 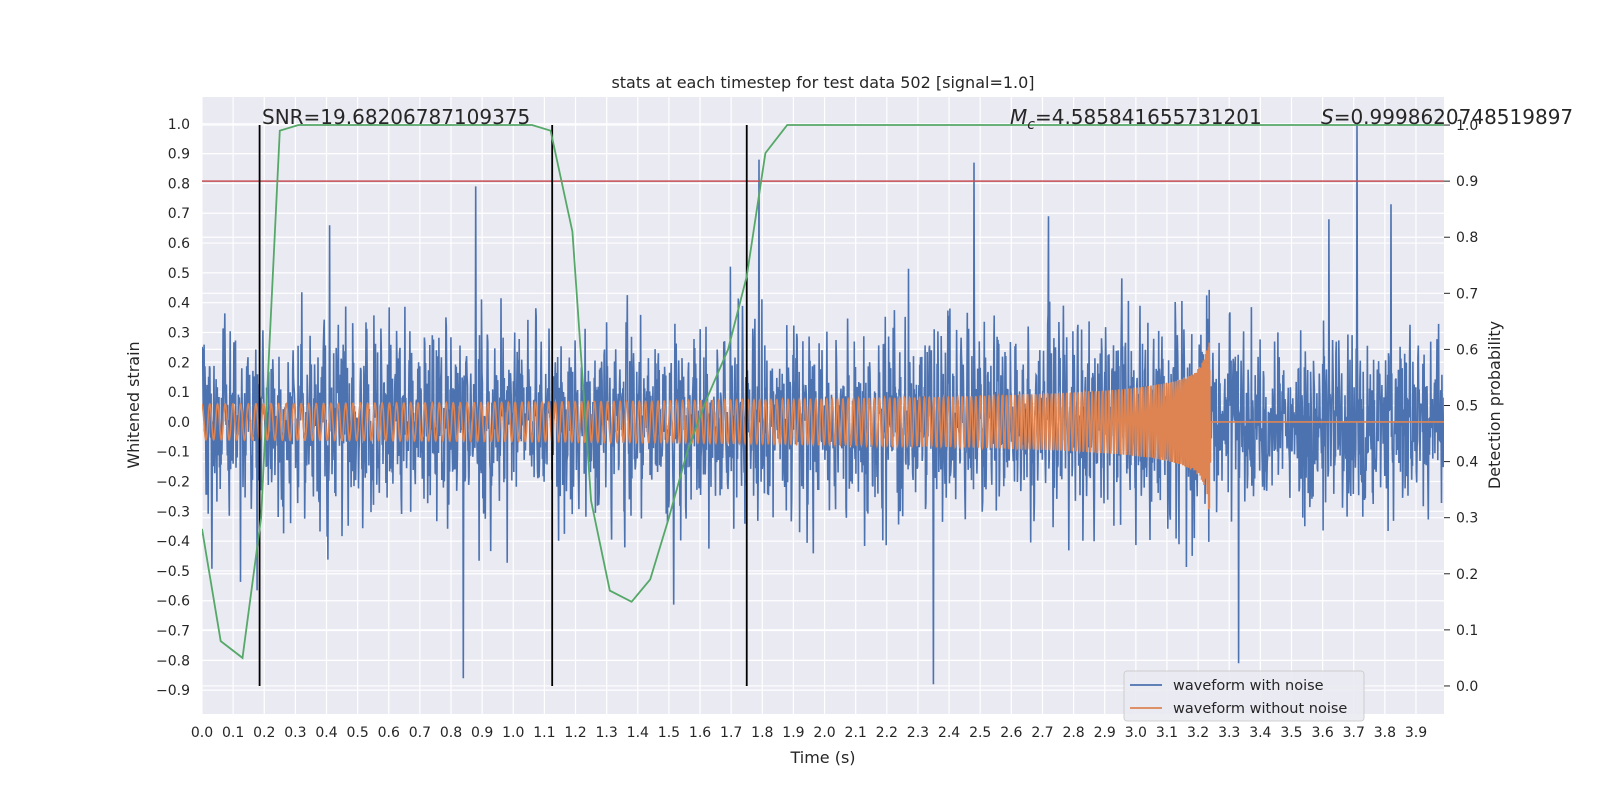 What do you see at coordinates (1467, 294) in the screenshot?
I see `y2-tick-label: 0.7` at bounding box center [1467, 294].